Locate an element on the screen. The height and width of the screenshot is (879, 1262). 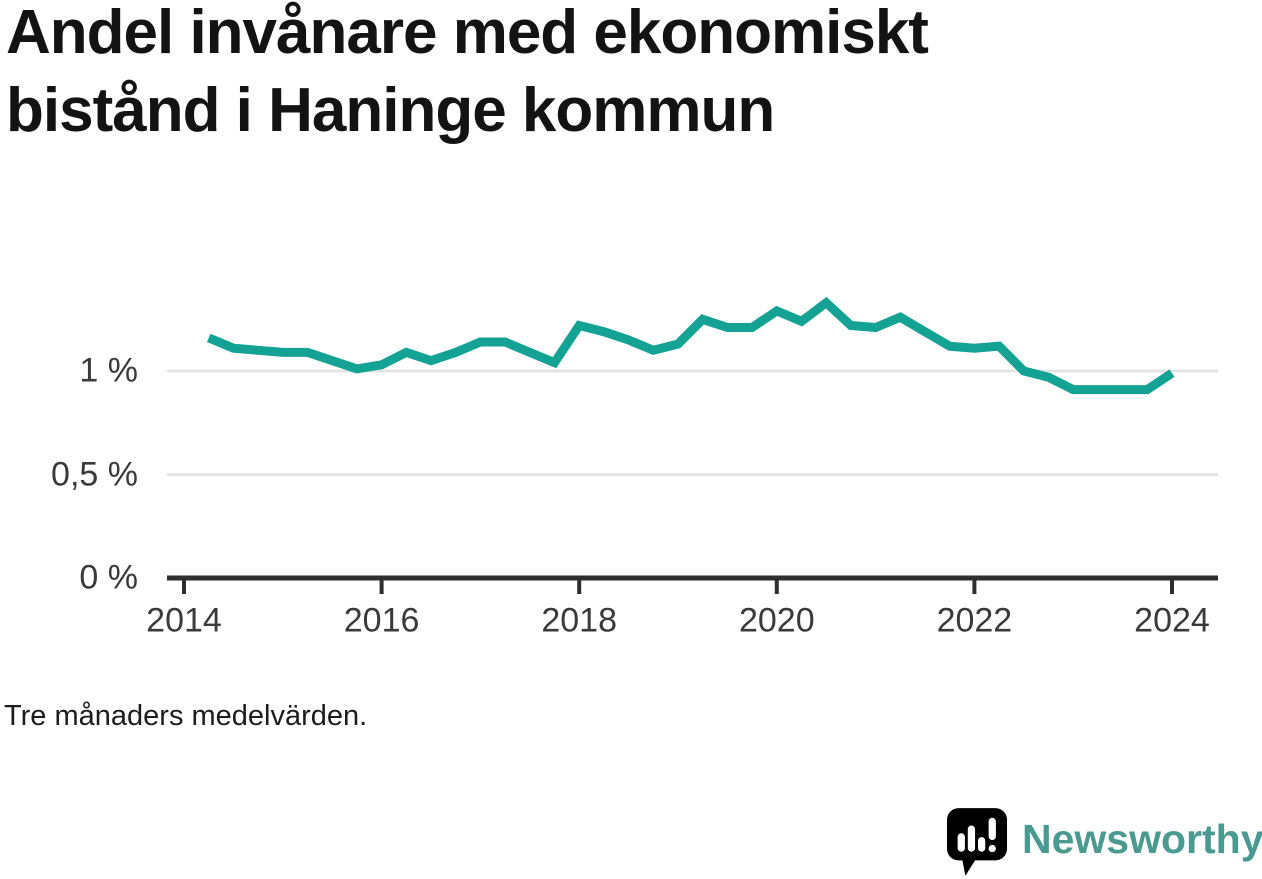
bar-chart-glyph is located at coordinates (971, 838).